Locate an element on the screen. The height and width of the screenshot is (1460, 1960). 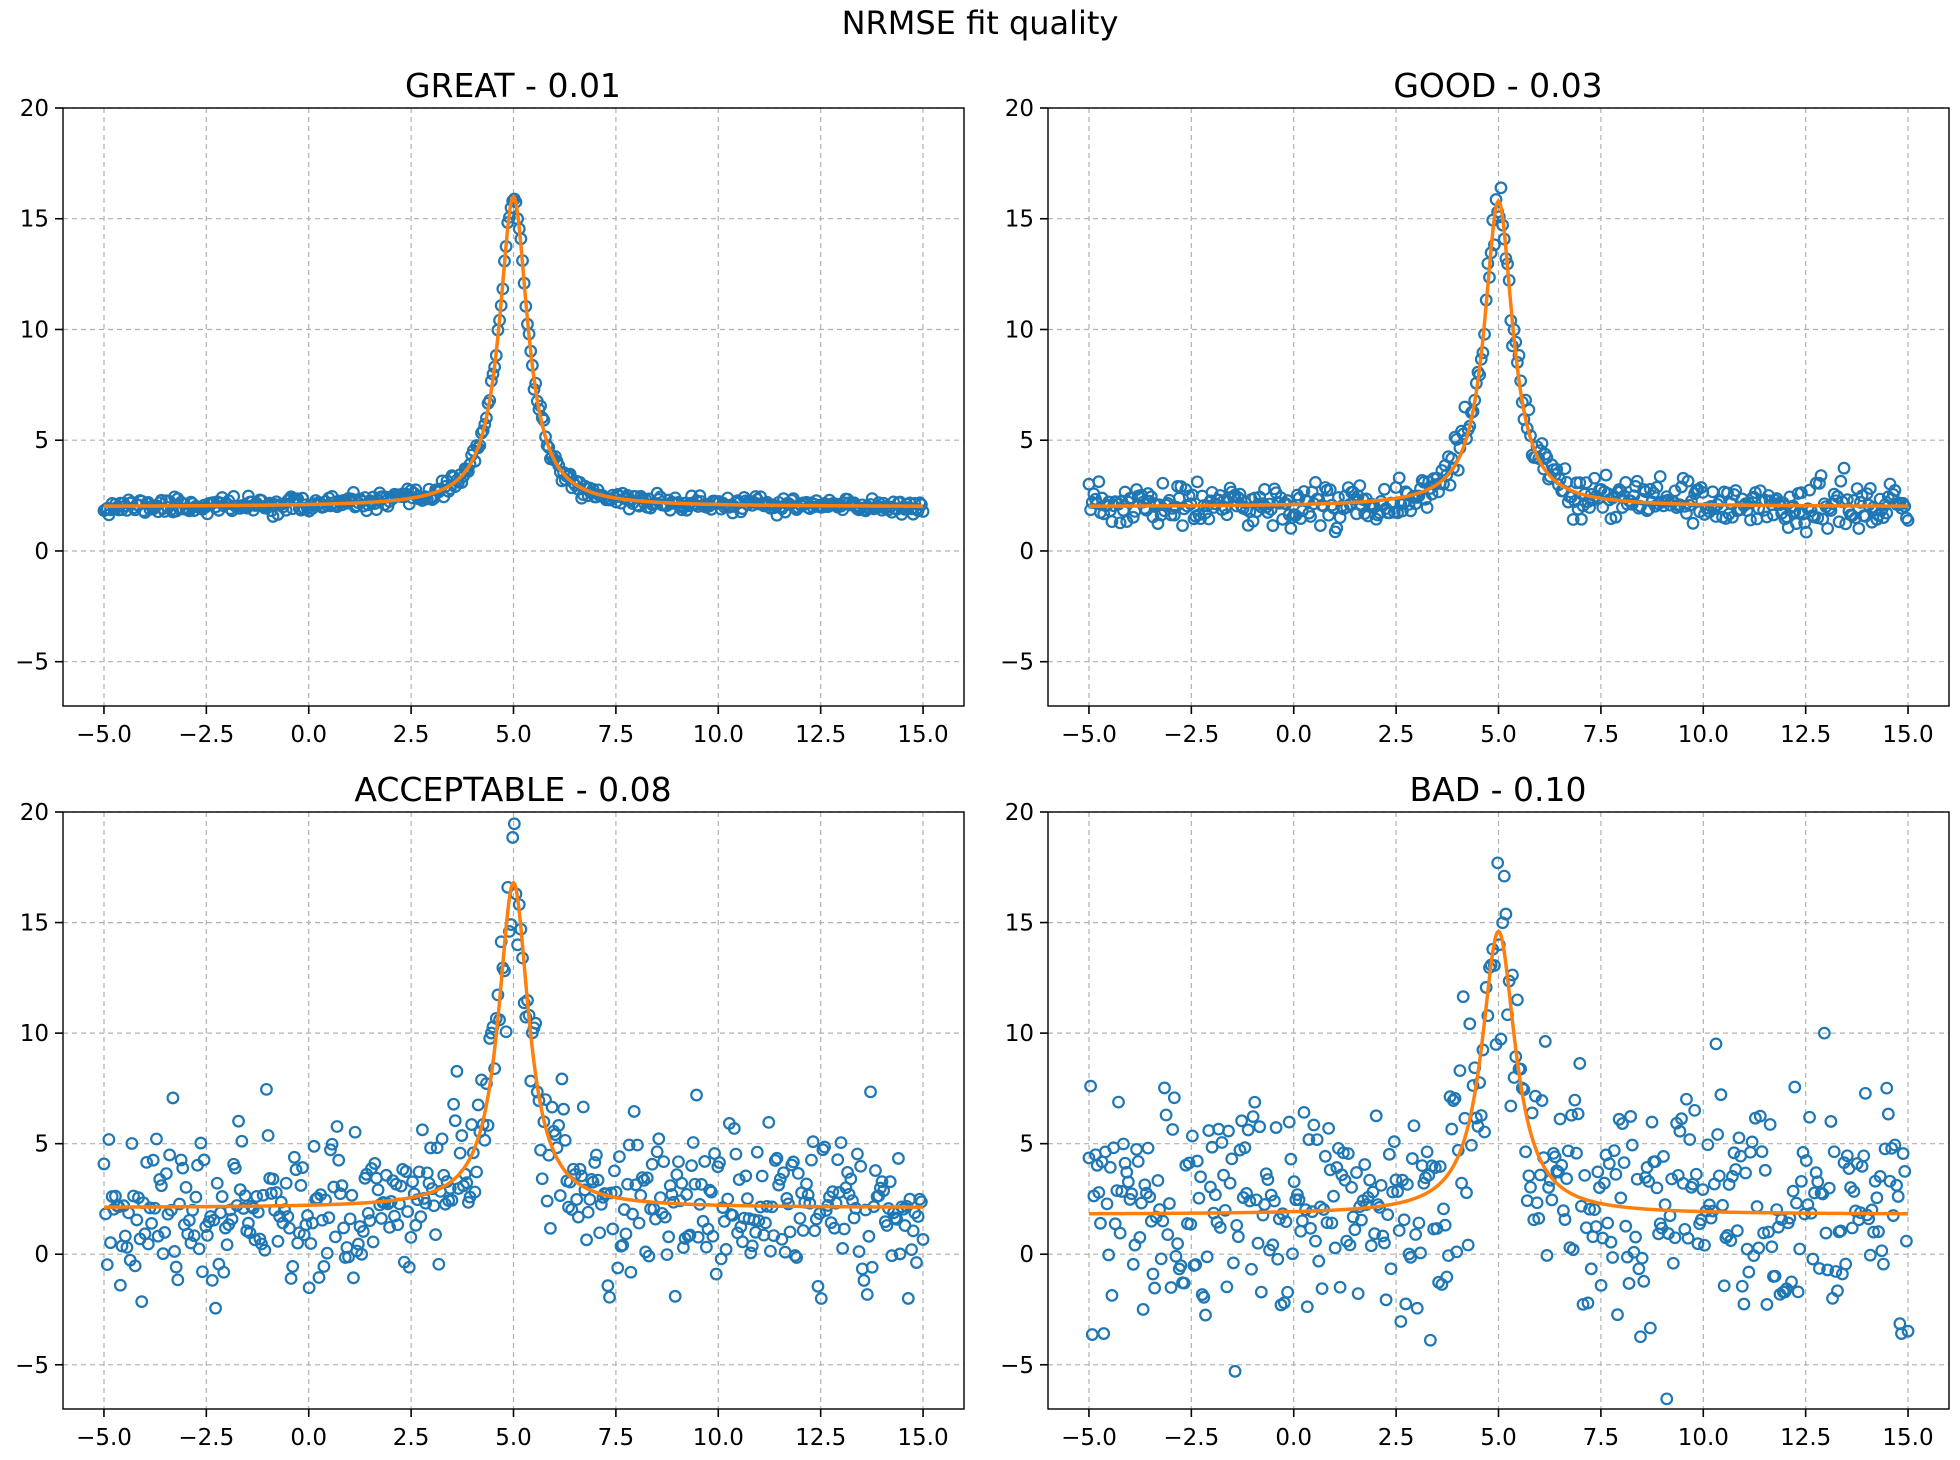
x-tick-label: 2.5 is located at coordinates (411, 735).